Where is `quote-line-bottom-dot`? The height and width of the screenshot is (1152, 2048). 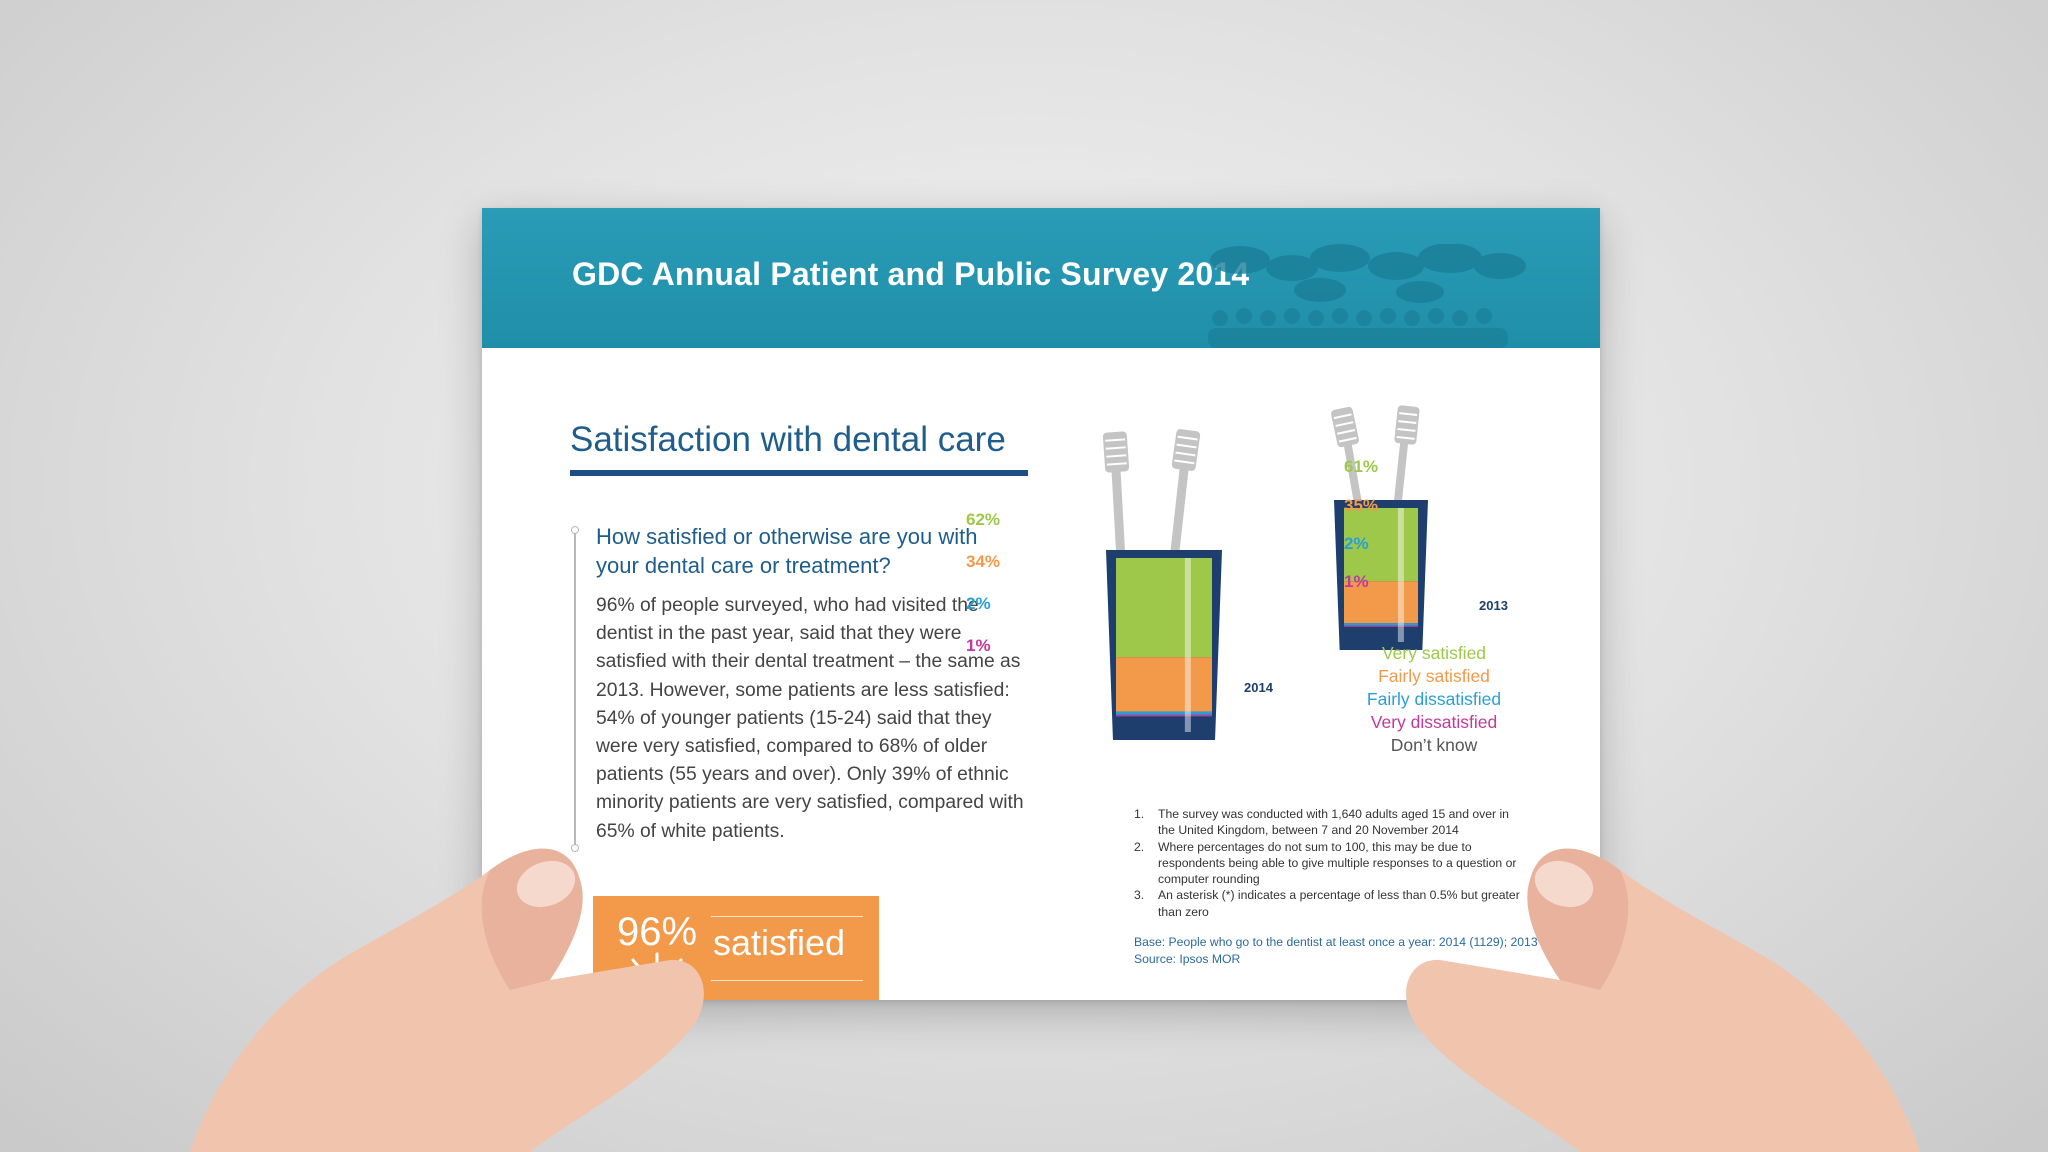 quote-line-bottom-dot is located at coordinates (575, 848).